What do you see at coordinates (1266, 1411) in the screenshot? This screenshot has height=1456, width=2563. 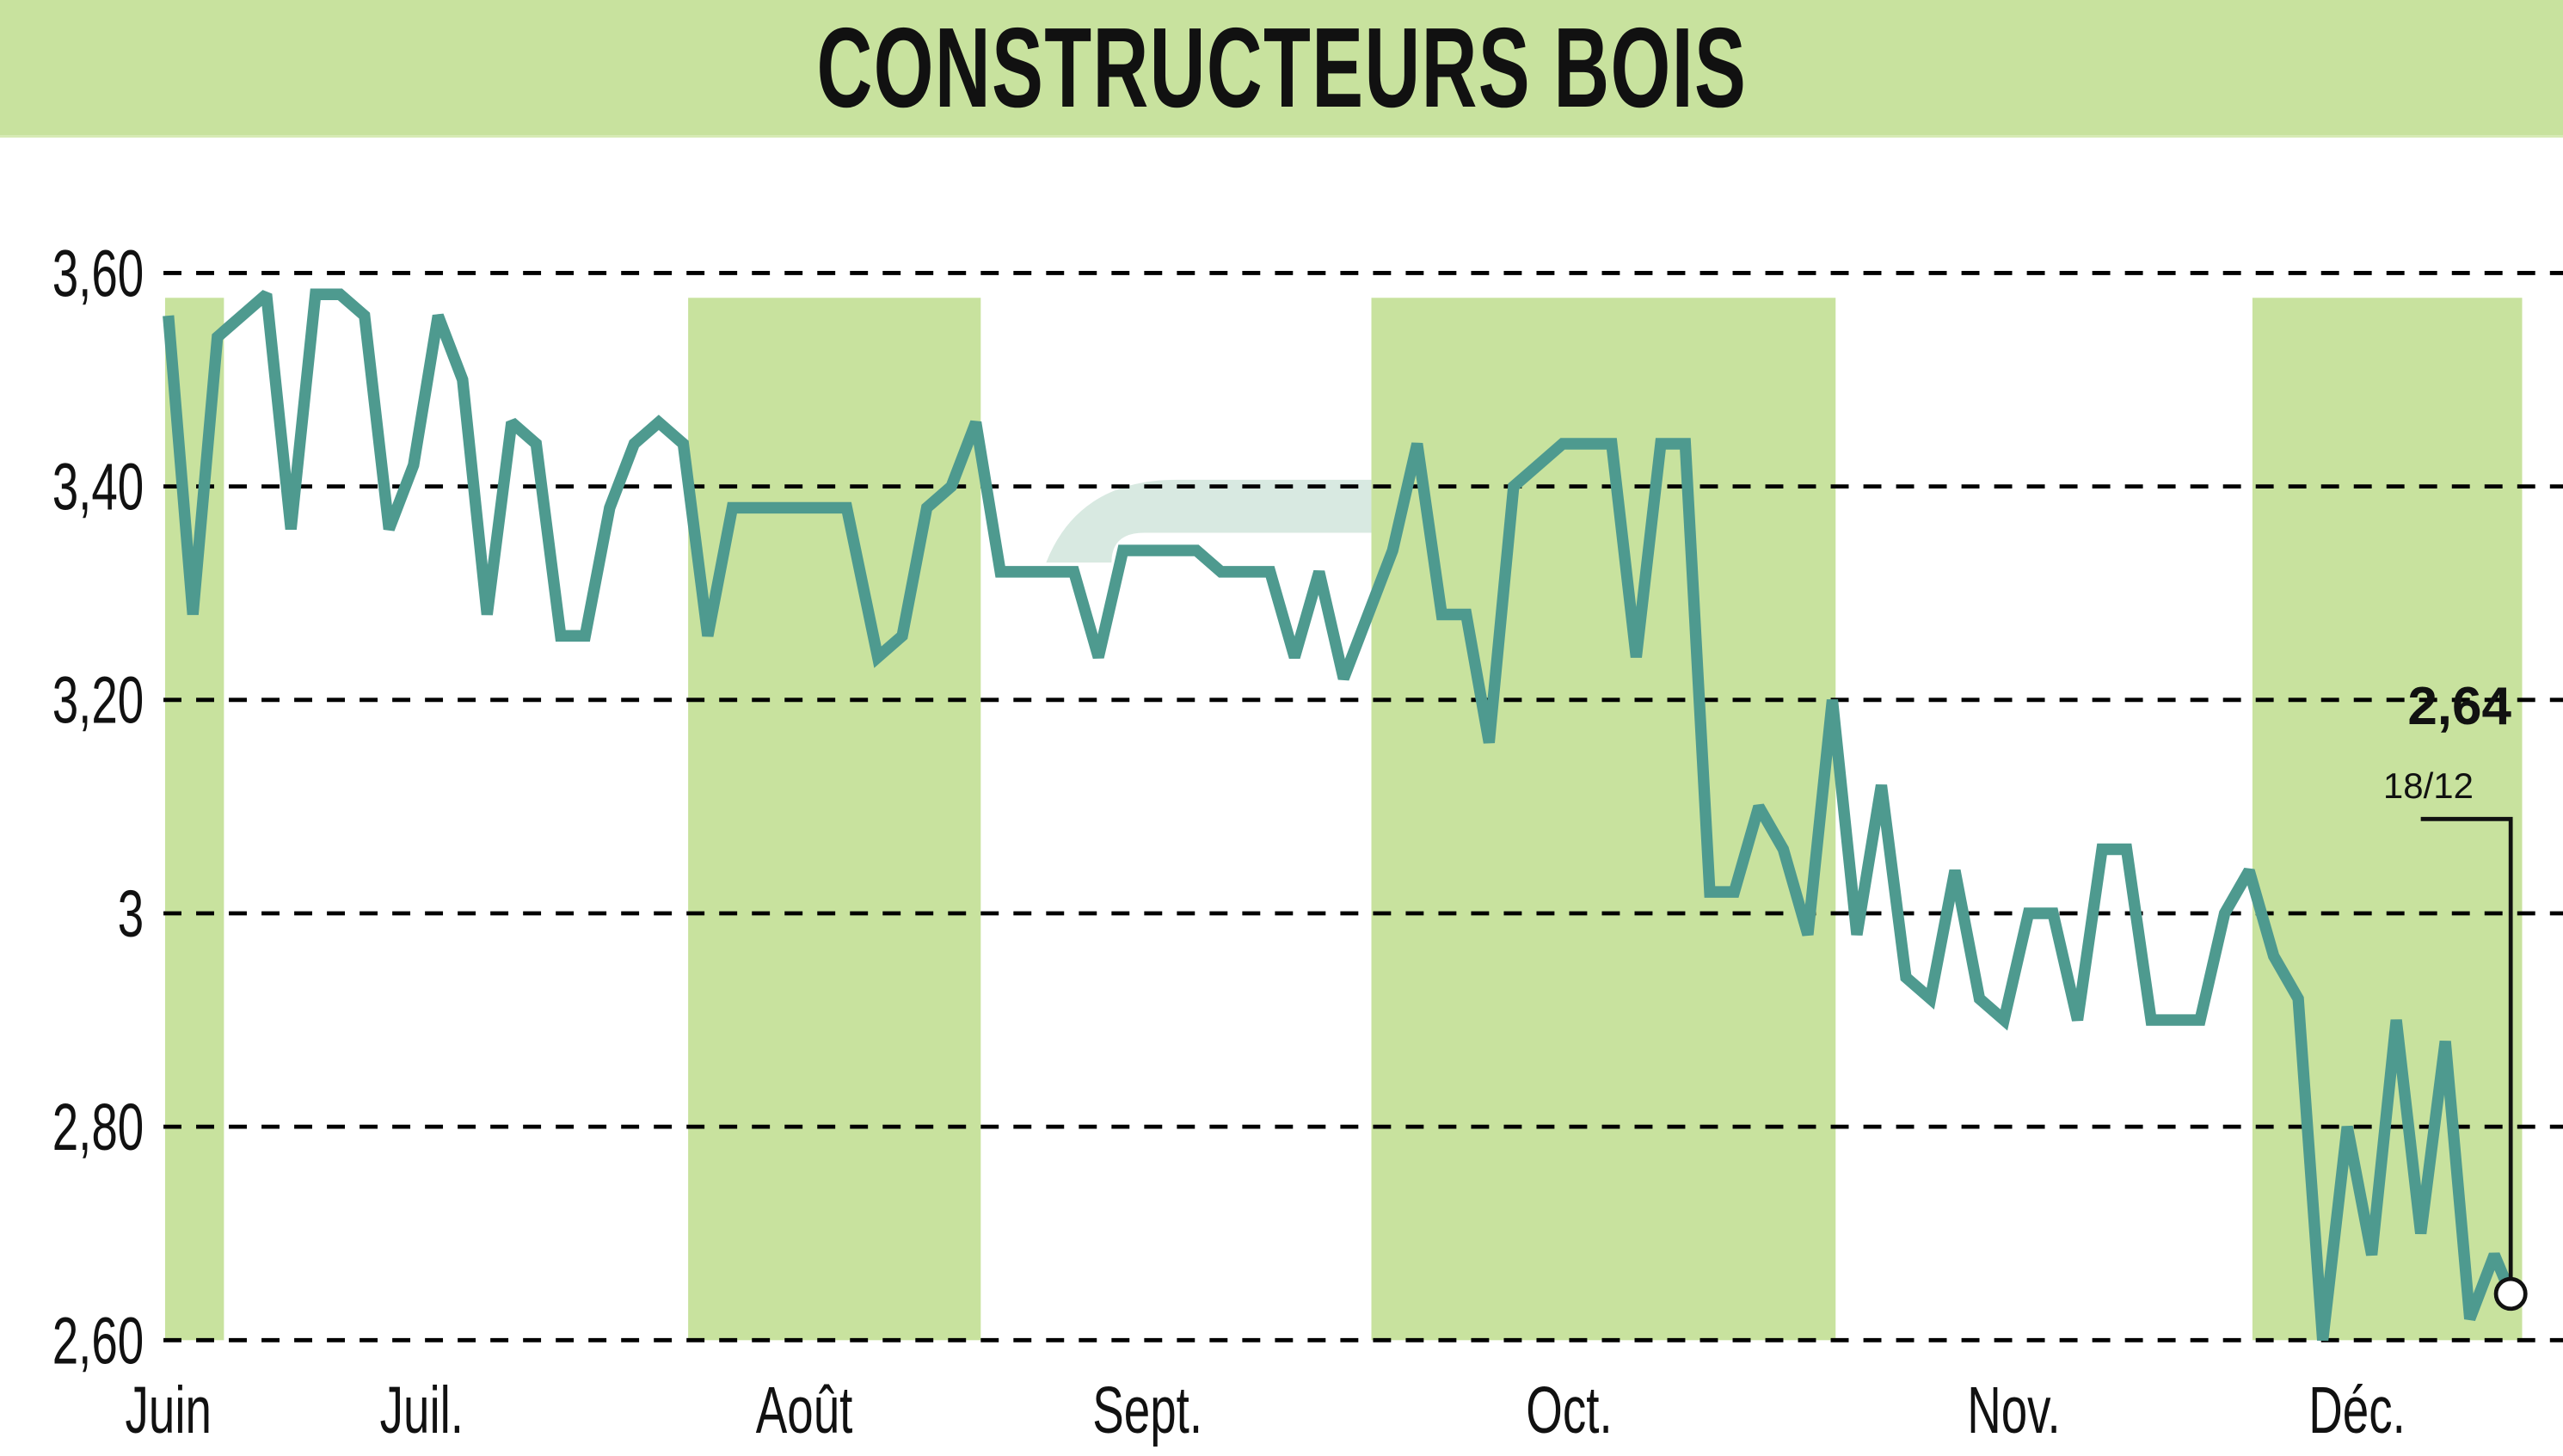 I see `x-axis-labels: Juin Juil. Août Sept. Oct. Nov. Déc.` at bounding box center [1266, 1411].